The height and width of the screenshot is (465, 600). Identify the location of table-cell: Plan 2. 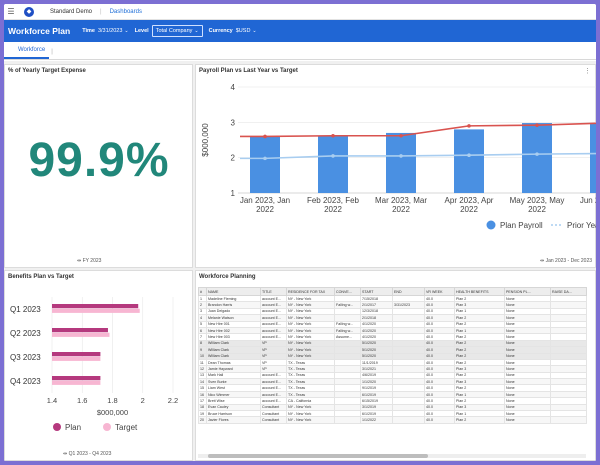
(479, 420).